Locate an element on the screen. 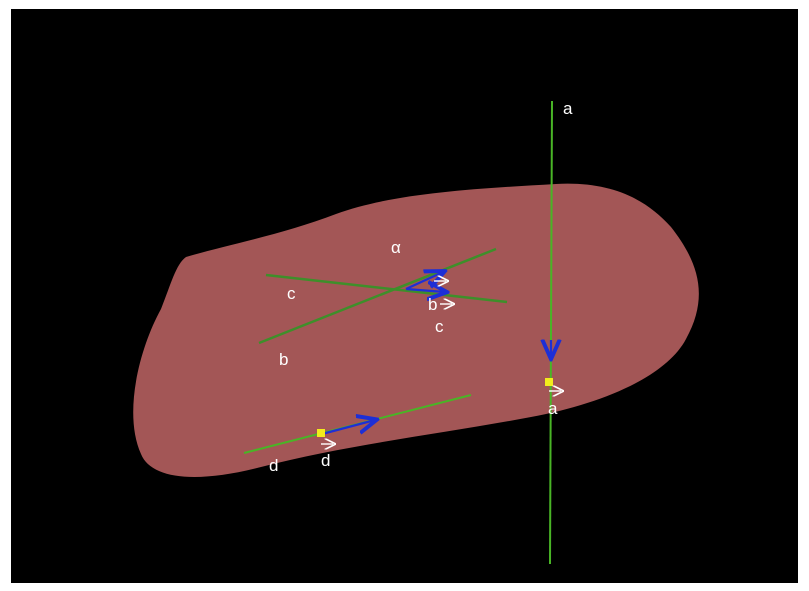 The height and width of the screenshot is (591, 809). vector-d-arrow is located at coordinates (348, 428).